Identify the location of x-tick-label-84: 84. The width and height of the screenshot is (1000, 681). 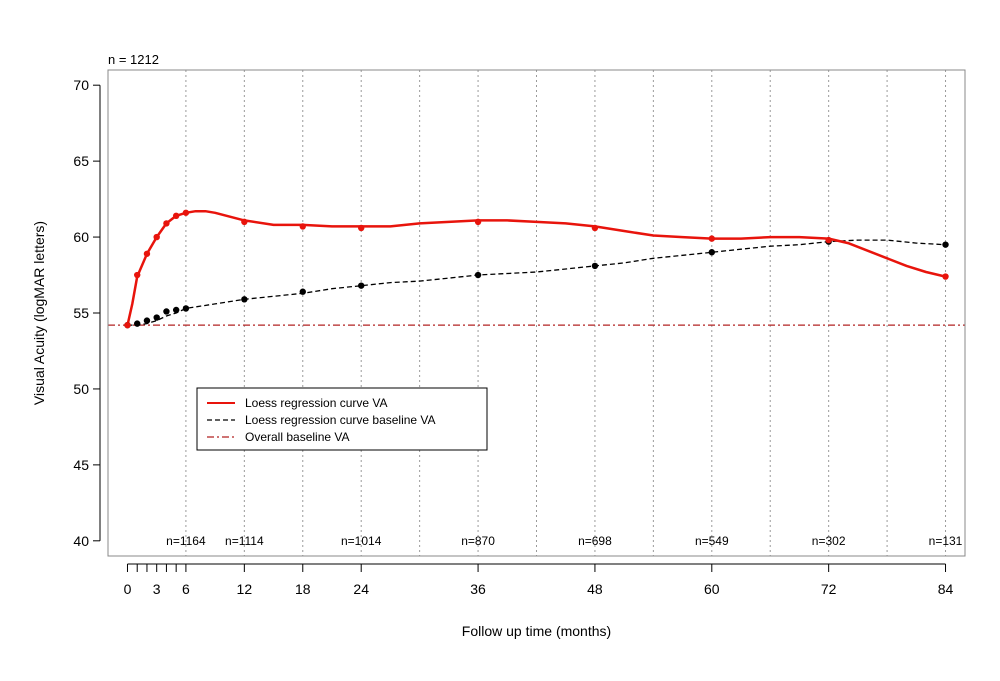
(946, 589).